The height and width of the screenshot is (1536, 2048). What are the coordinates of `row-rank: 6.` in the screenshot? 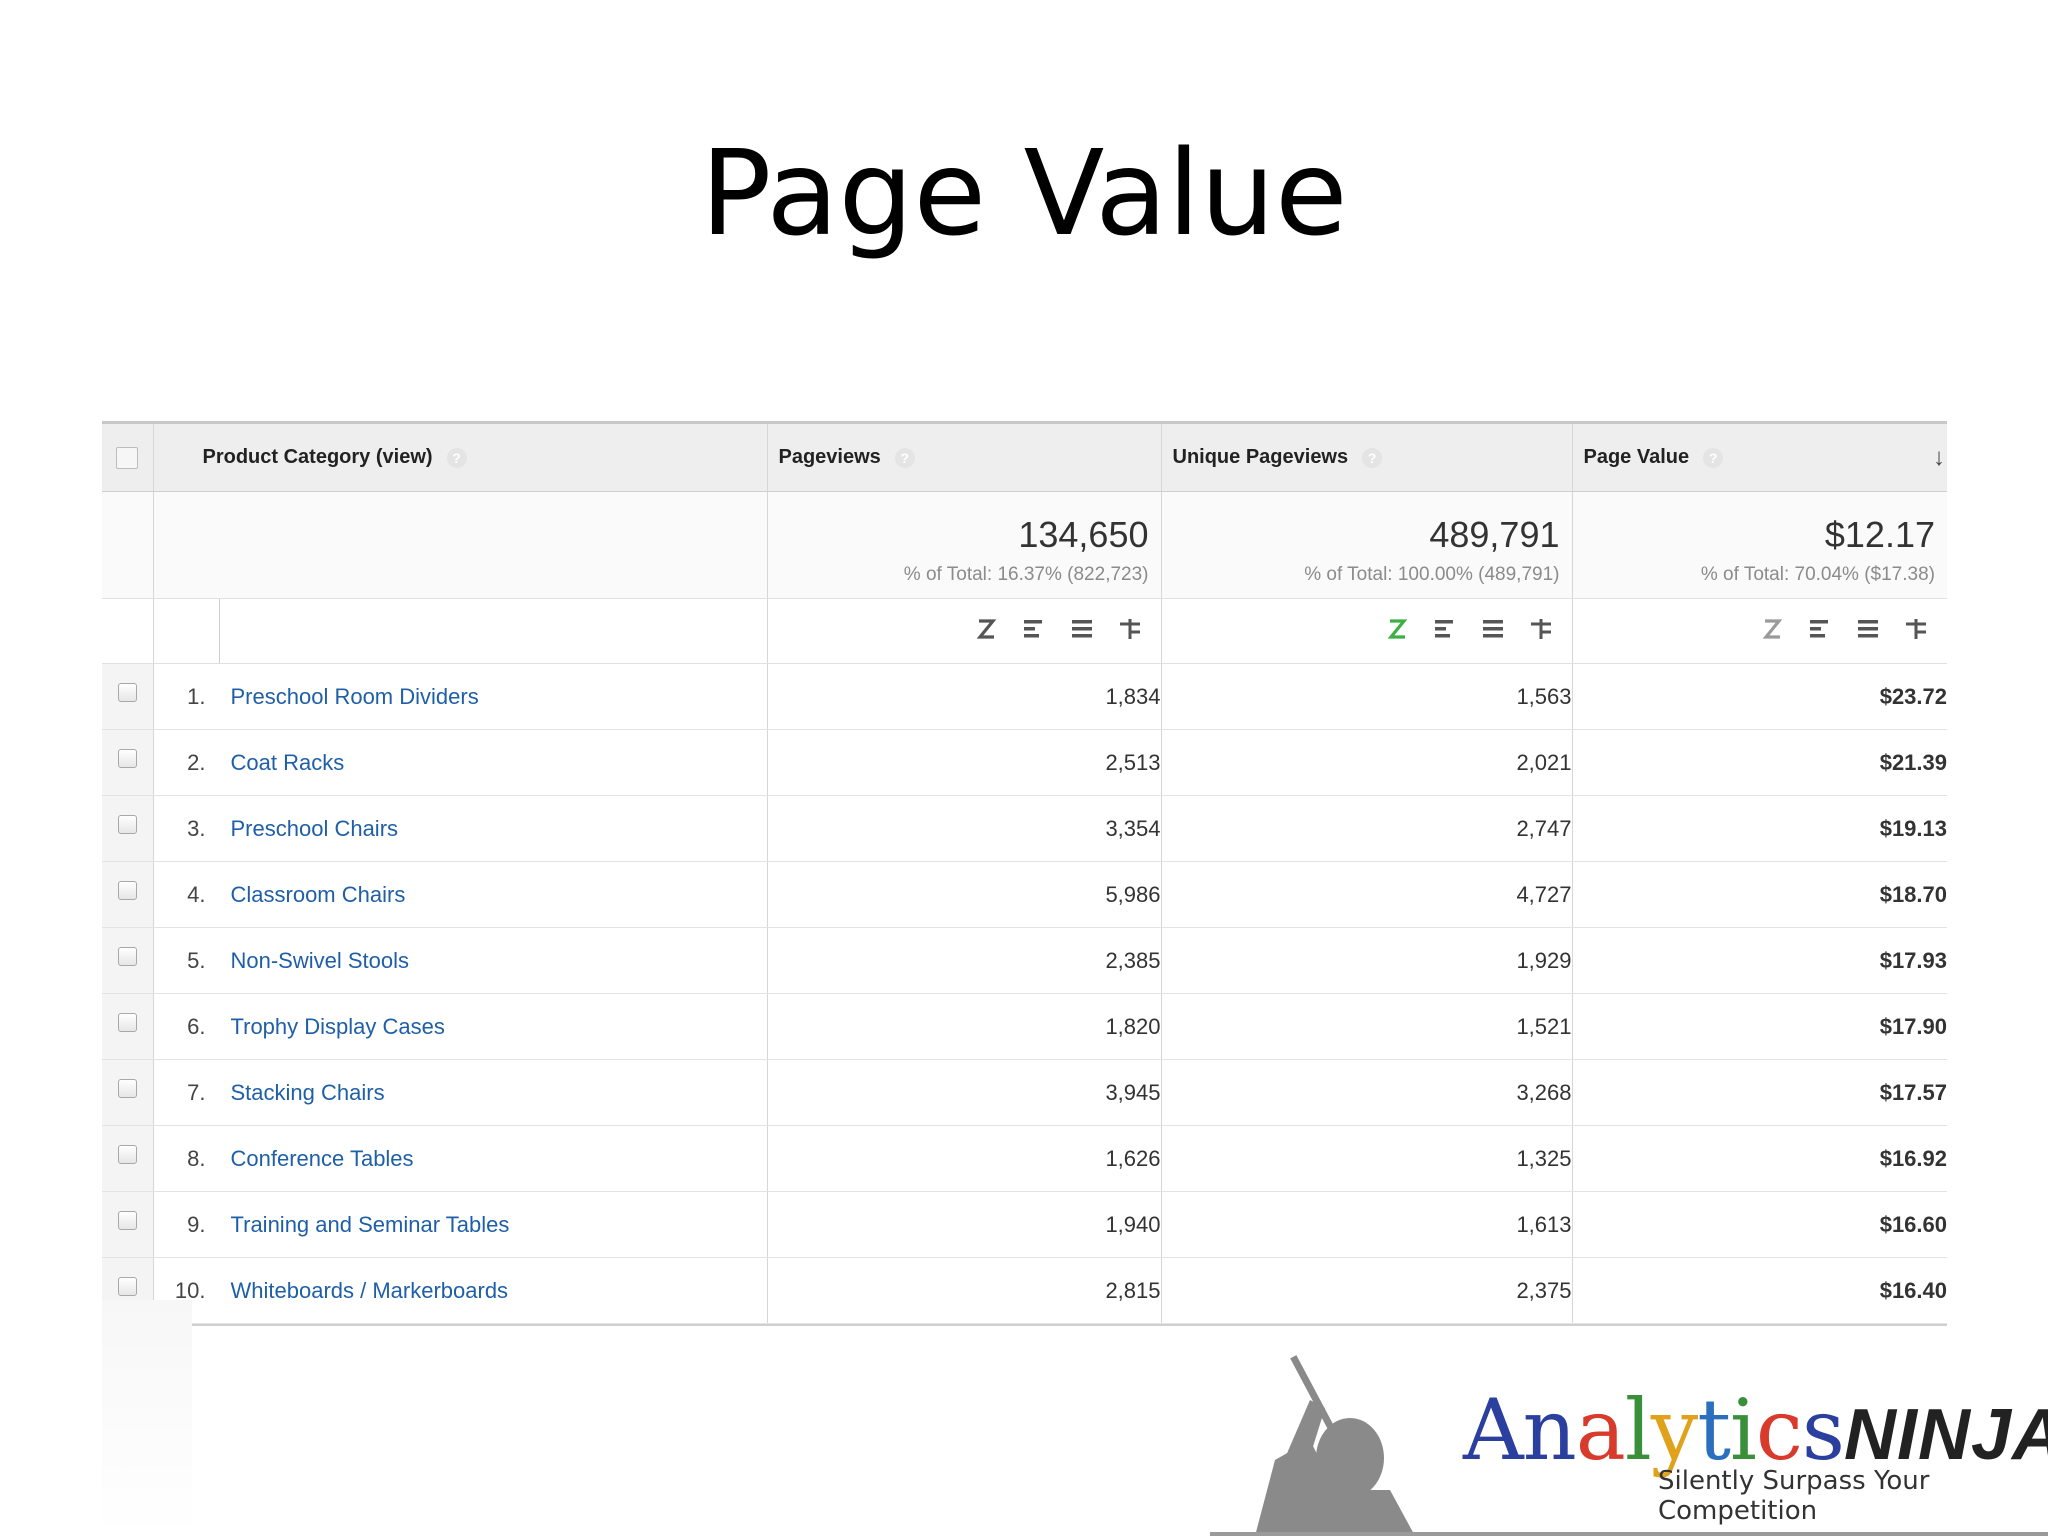 It's located at (196, 1026).